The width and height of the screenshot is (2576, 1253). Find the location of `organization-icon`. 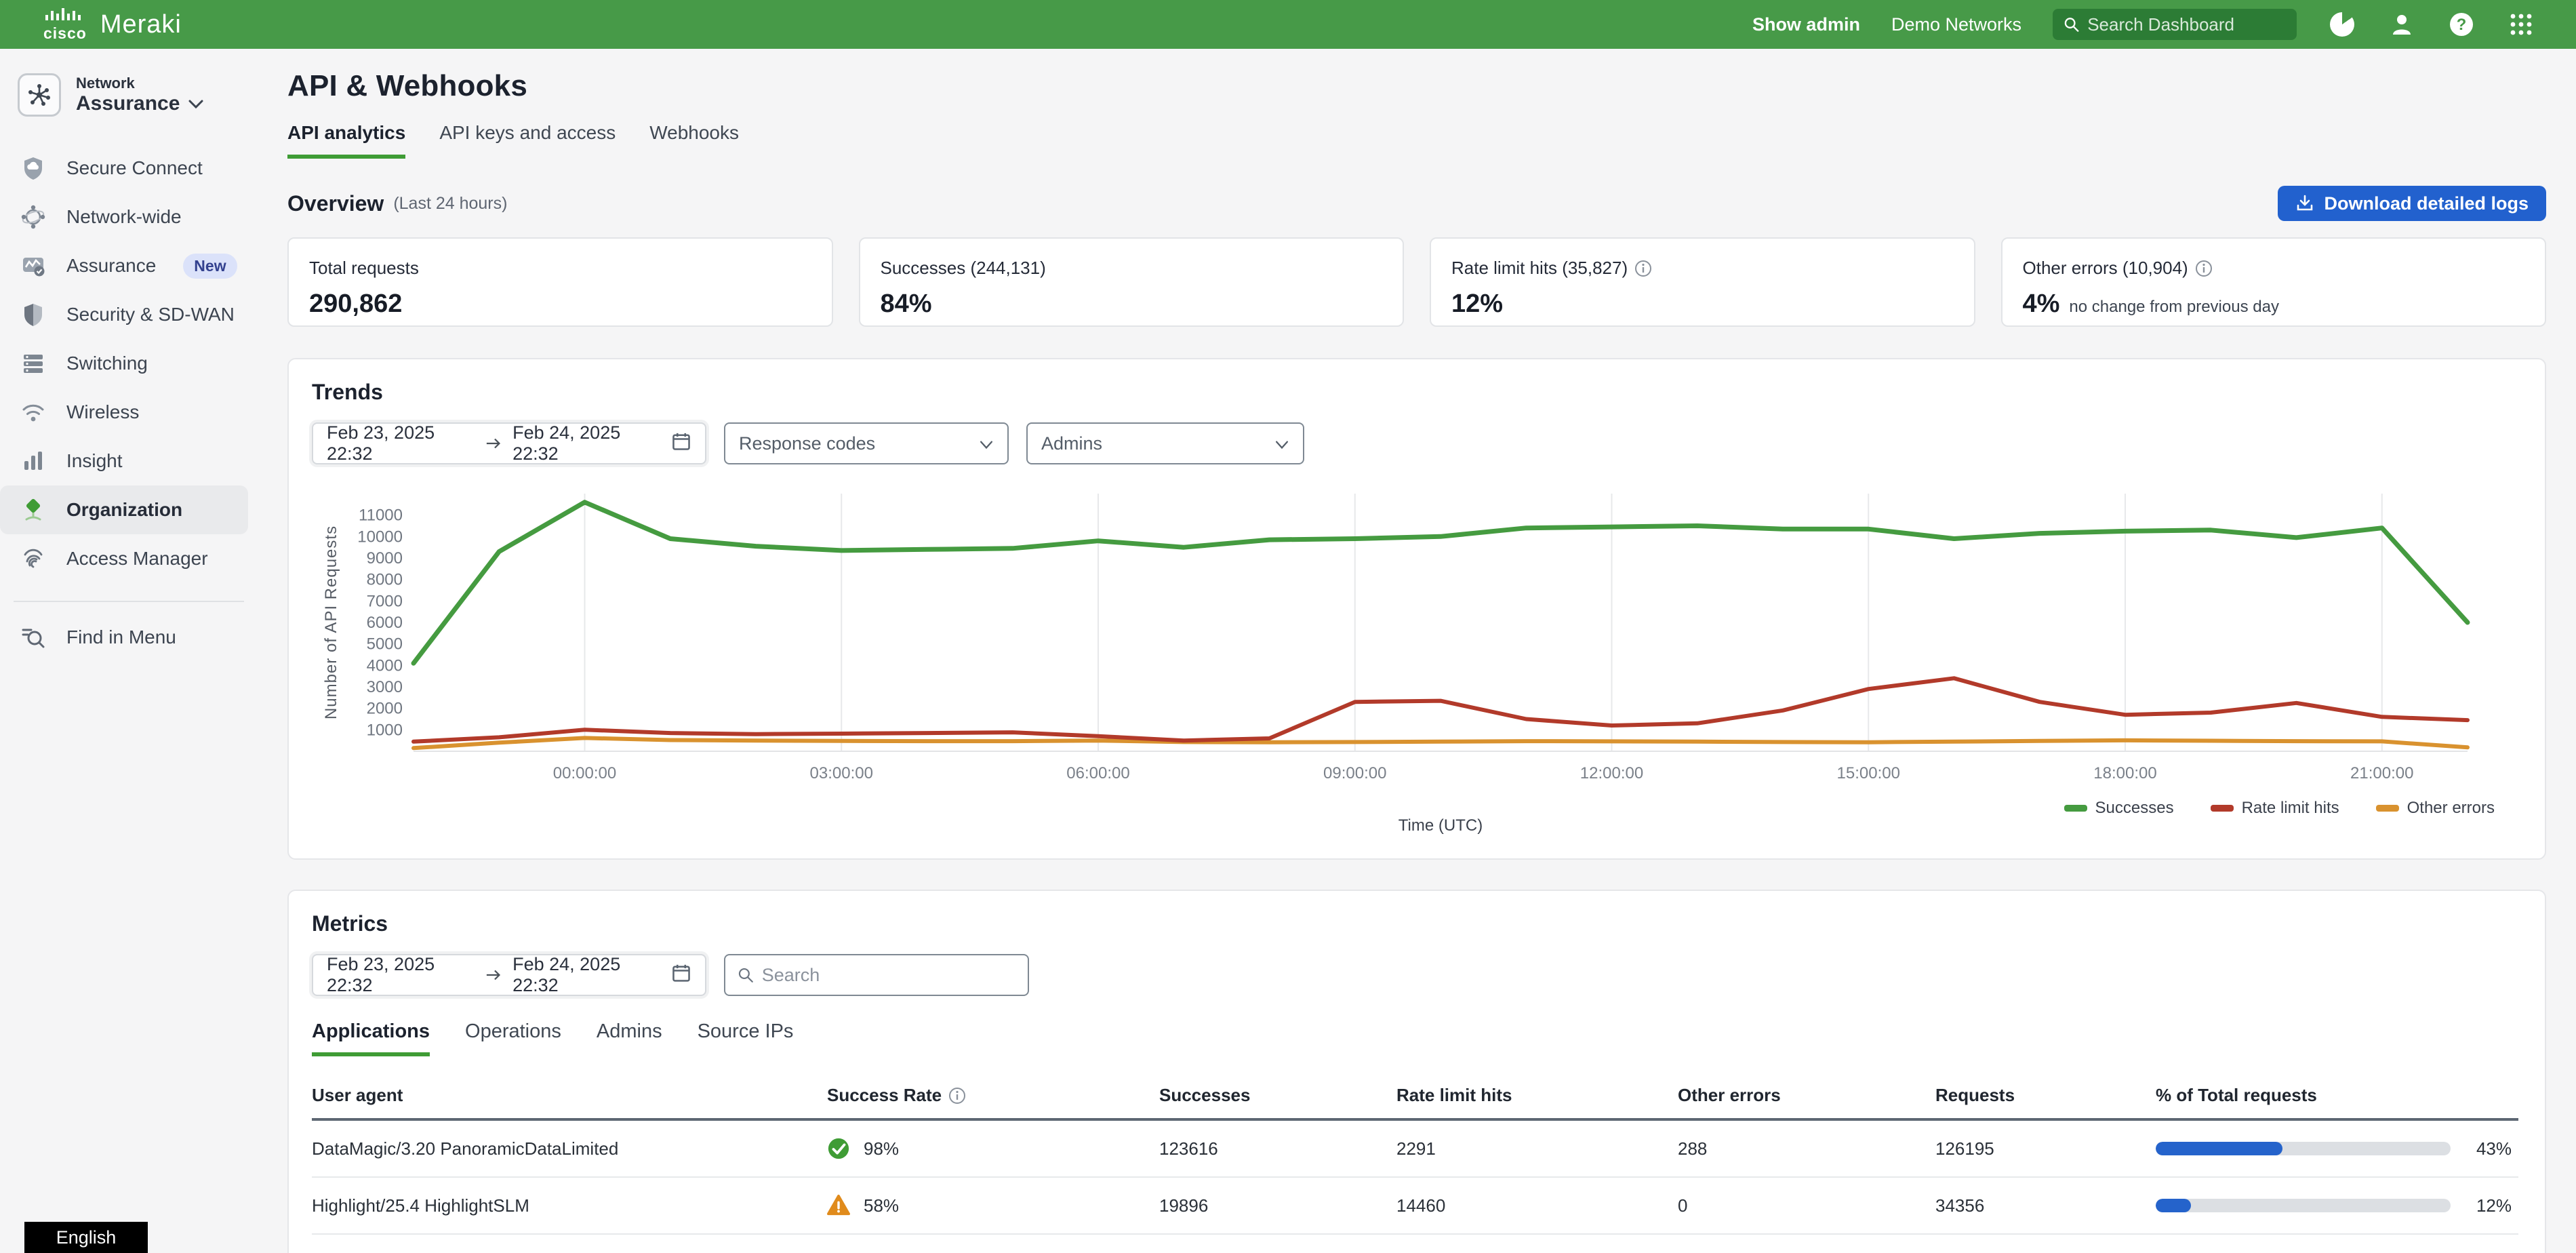

organization-icon is located at coordinates (33, 509).